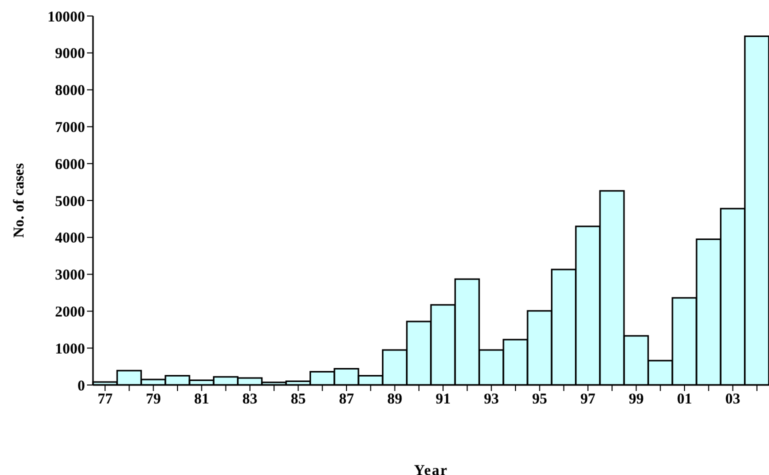 The width and height of the screenshot is (769, 475). Describe the element at coordinates (443, 400) in the screenshot. I see `x-tick-label: 91` at that location.